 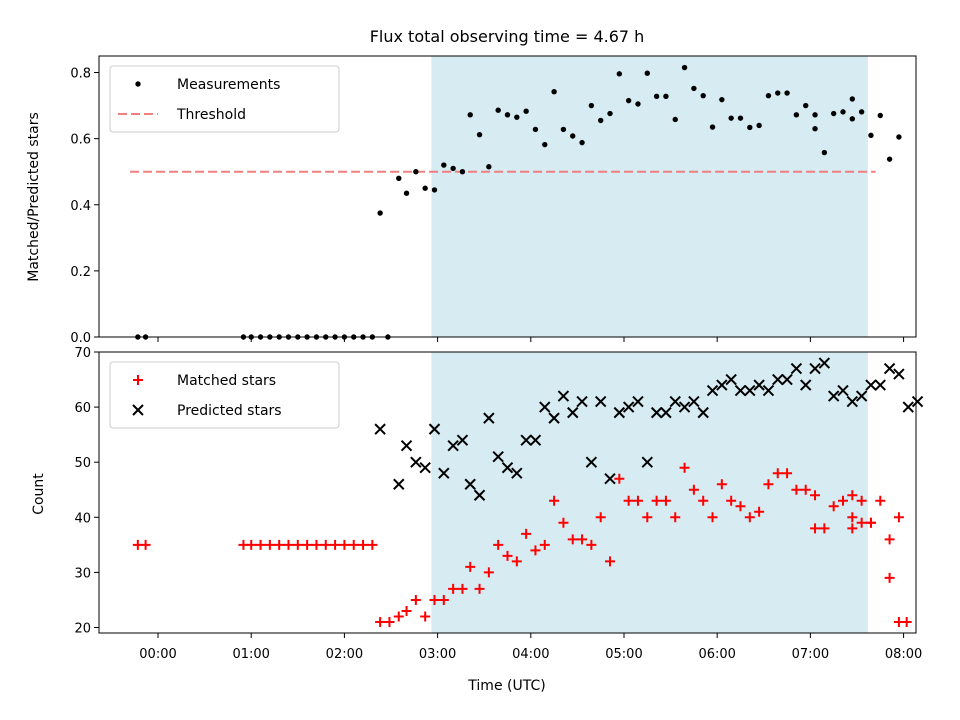 What do you see at coordinates (224, 99) in the screenshot?
I see `legend: Measurements Threshold` at bounding box center [224, 99].